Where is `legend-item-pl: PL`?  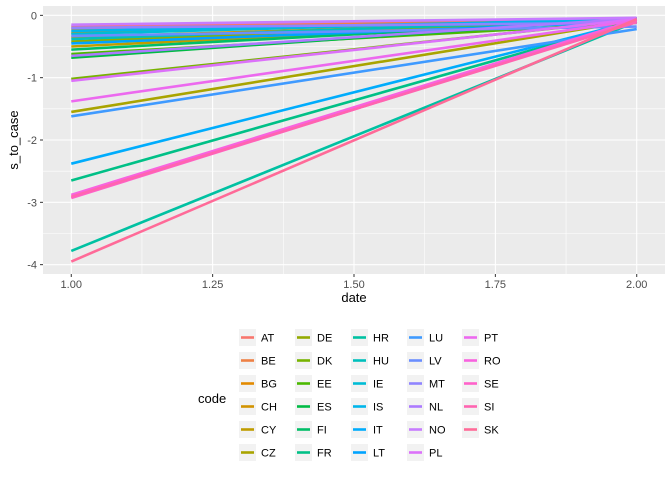 legend-item-pl: PL is located at coordinates (424, 452).